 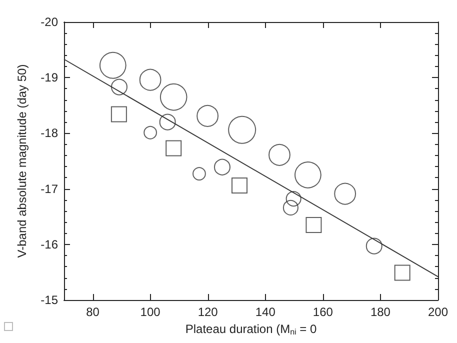 I want to click on x-tick-label: 180, so click(x=380, y=312).